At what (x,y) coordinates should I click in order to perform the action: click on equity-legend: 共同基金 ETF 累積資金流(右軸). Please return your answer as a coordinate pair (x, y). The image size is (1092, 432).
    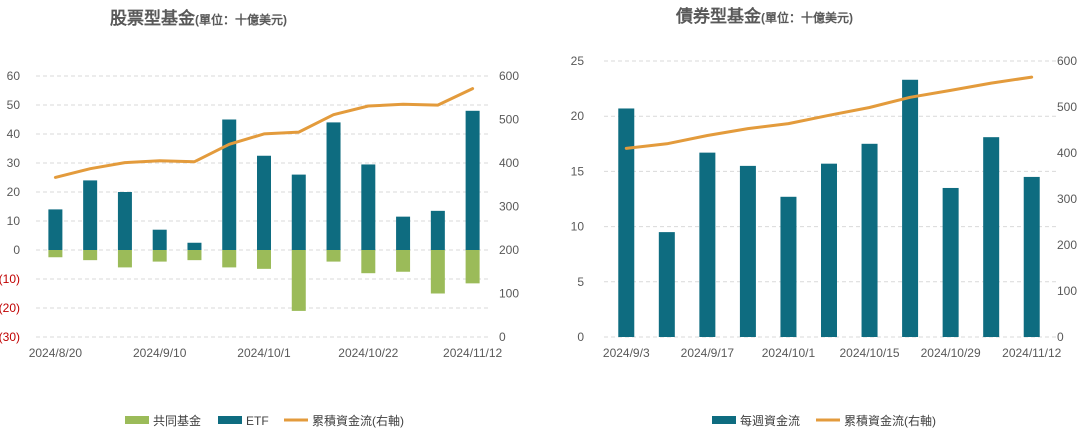
    Looking at the image, I should click on (264, 420).